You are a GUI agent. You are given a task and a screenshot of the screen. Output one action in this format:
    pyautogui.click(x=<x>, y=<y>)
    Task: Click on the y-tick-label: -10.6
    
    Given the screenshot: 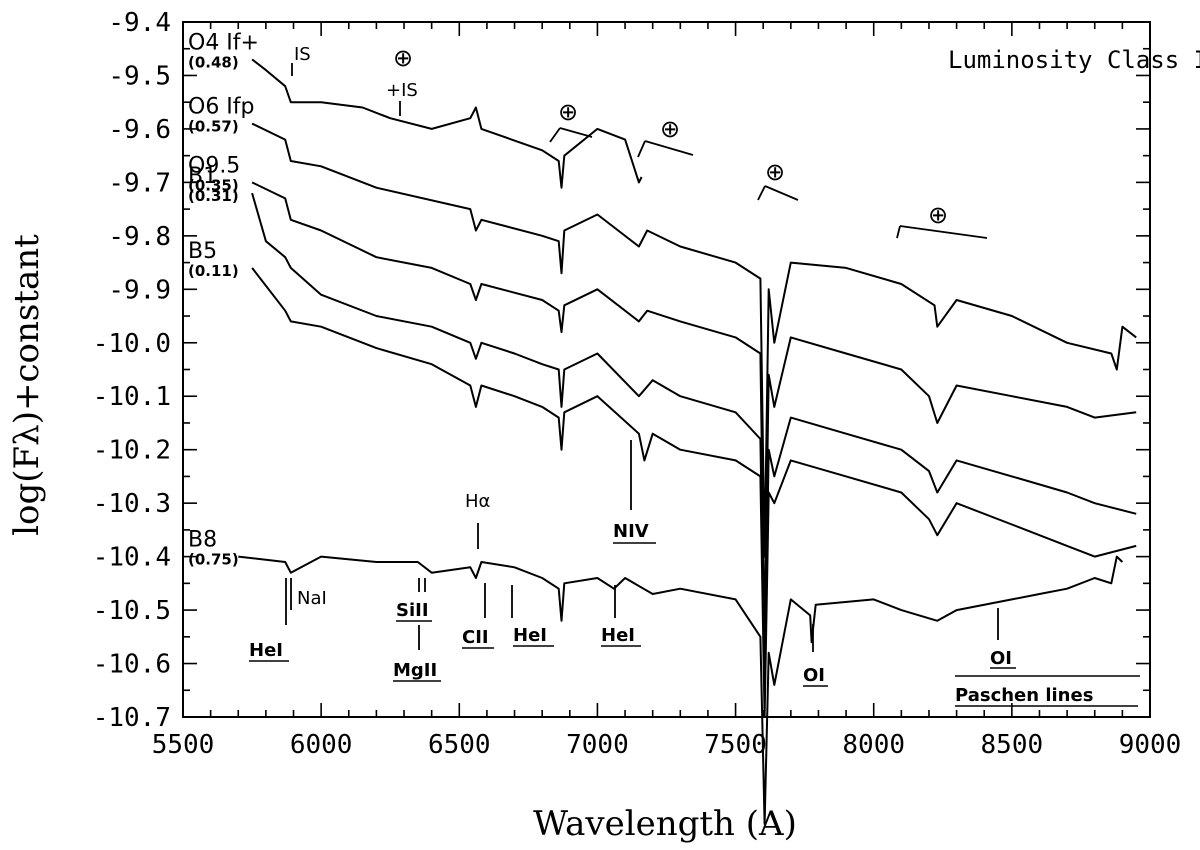 What is the action you would take?
    pyautogui.click(x=132, y=665)
    